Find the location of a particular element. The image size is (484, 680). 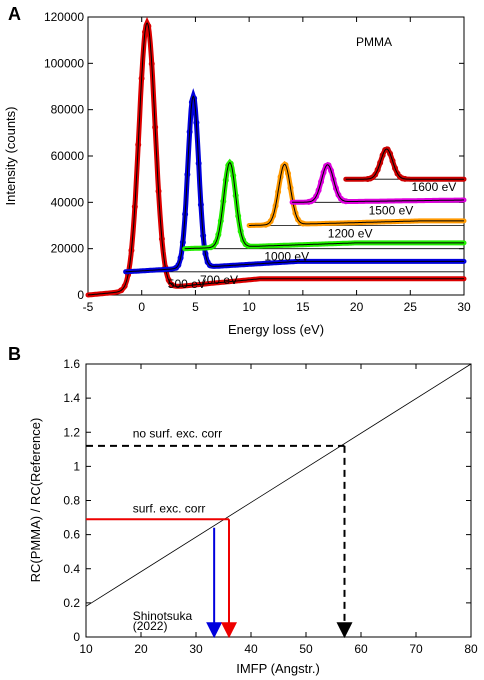

y-tick-label: 100000 is located at coordinates (64, 63).